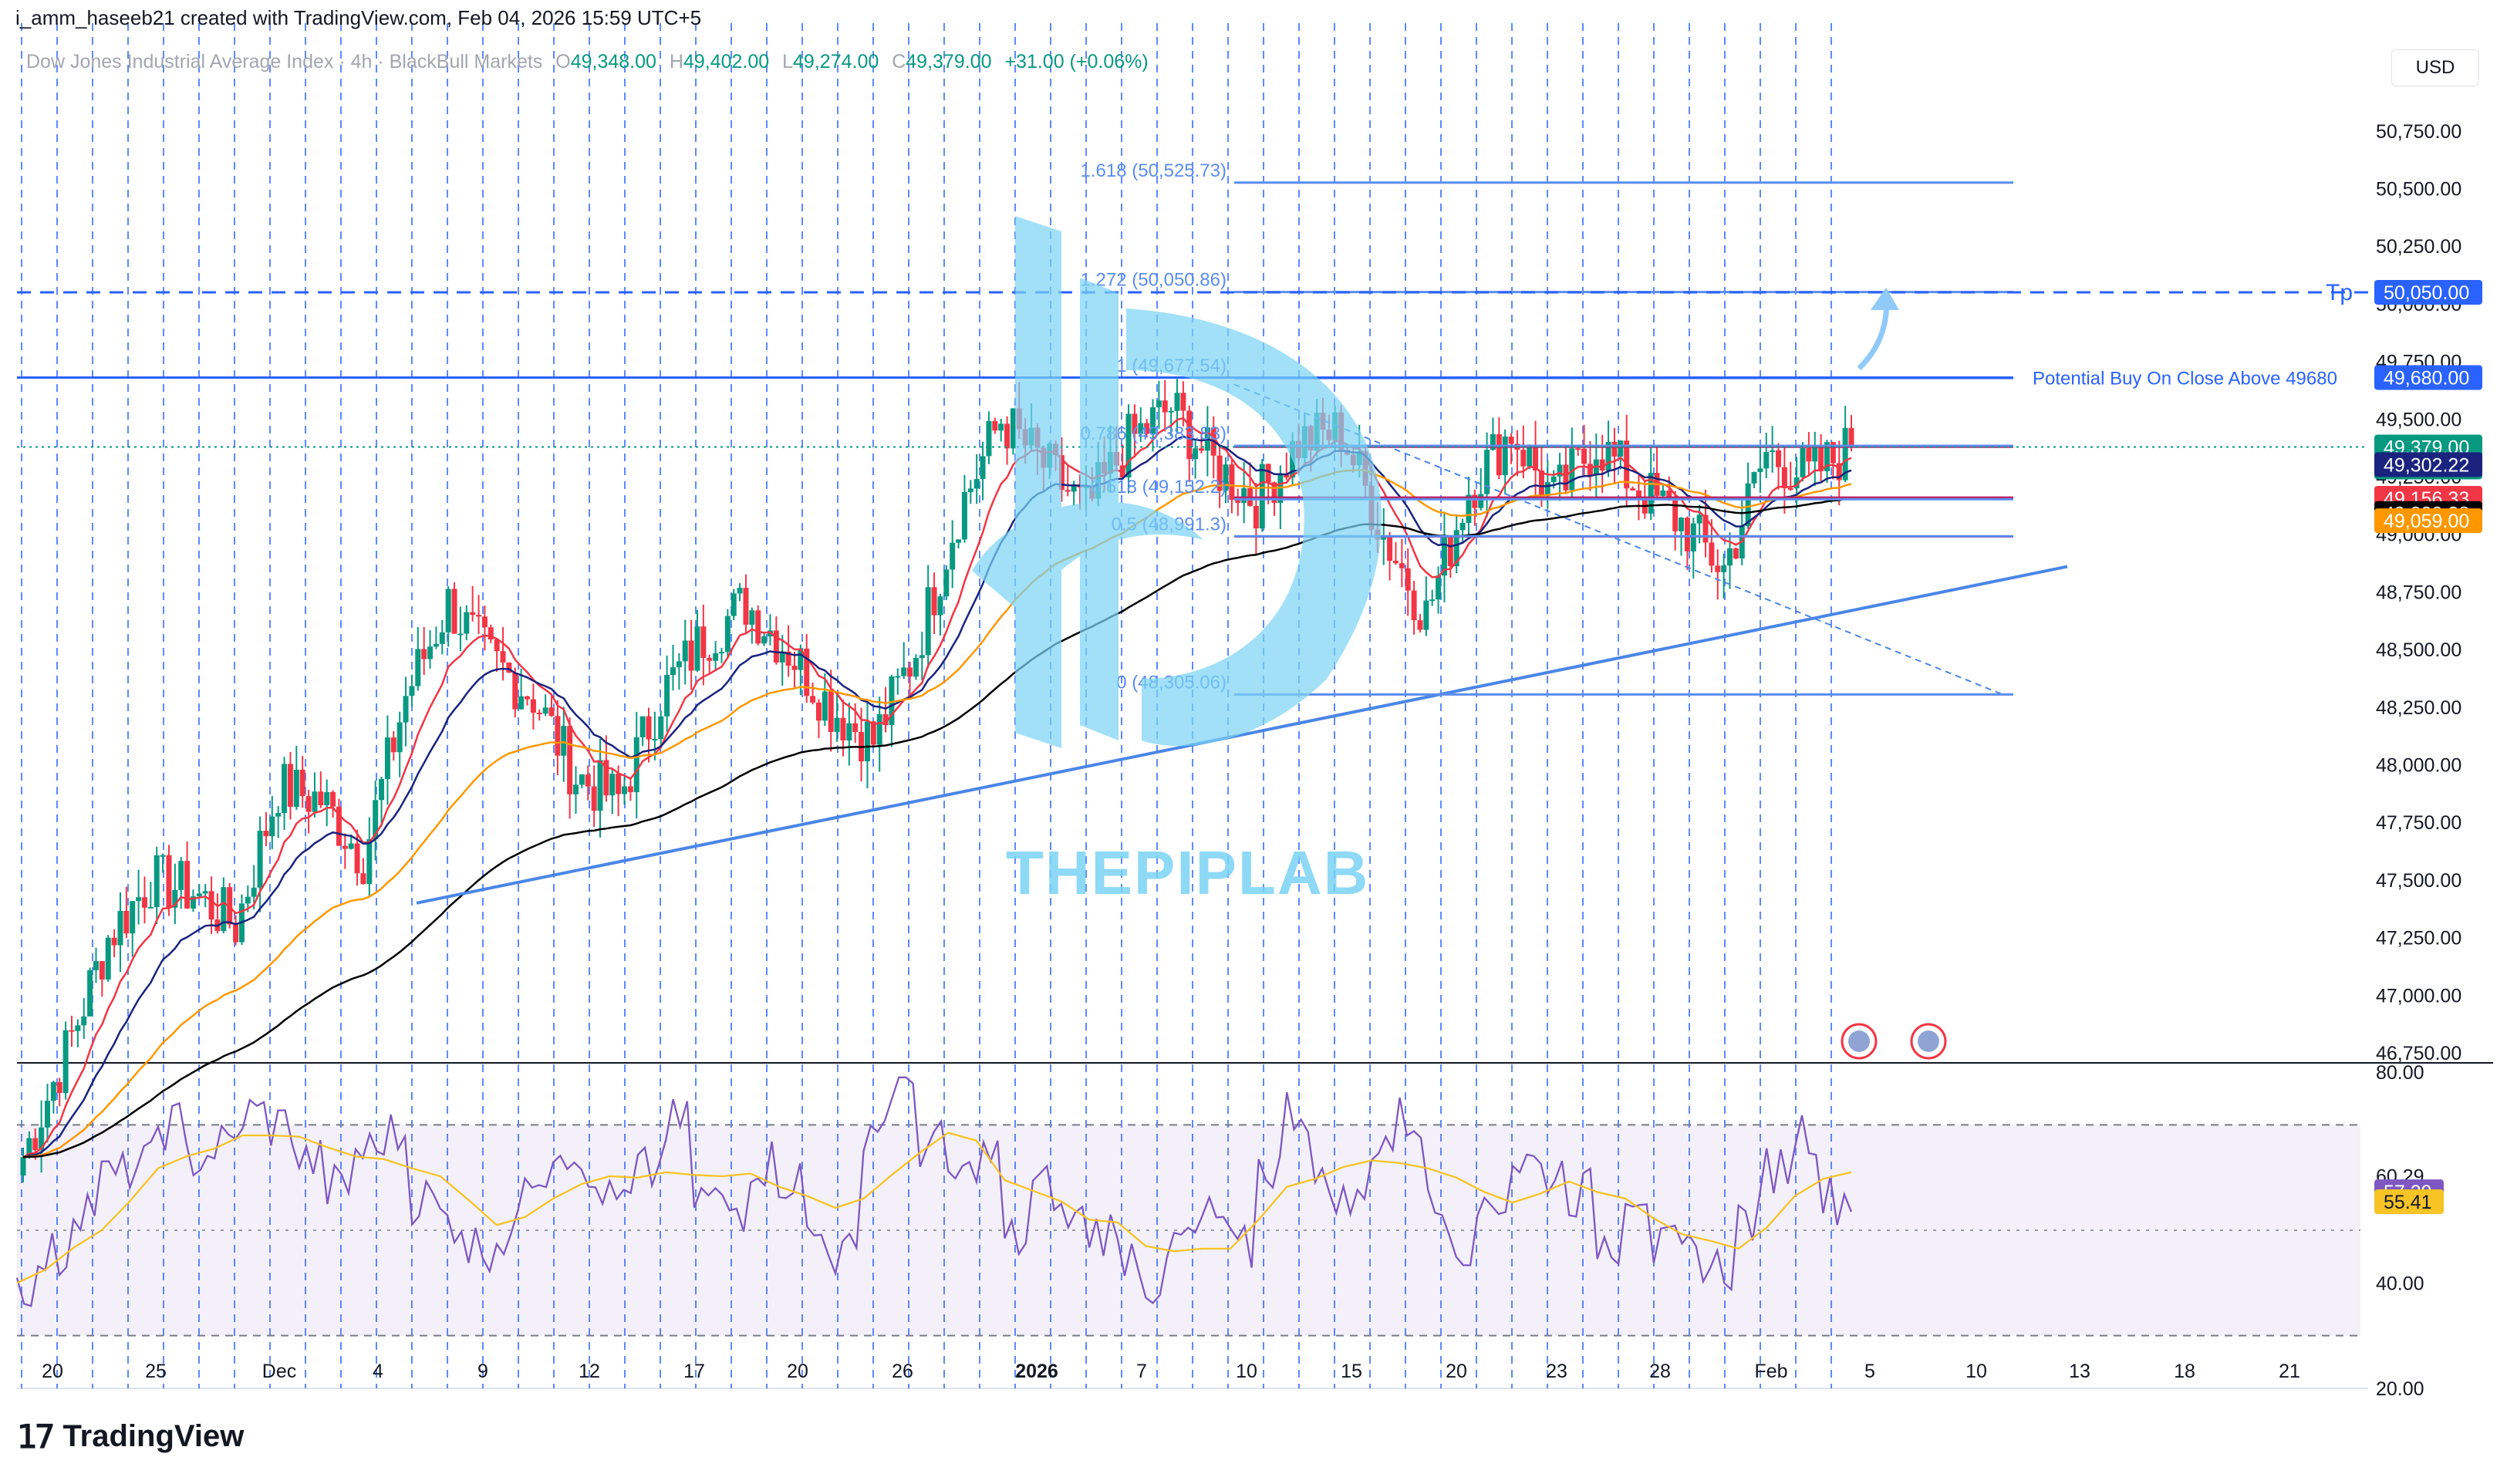 This screenshot has width=2507, height=1484. What do you see at coordinates (2418, 189) in the screenshot?
I see `price-tick-label: 50,500.00` at bounding box center [2418, 189].